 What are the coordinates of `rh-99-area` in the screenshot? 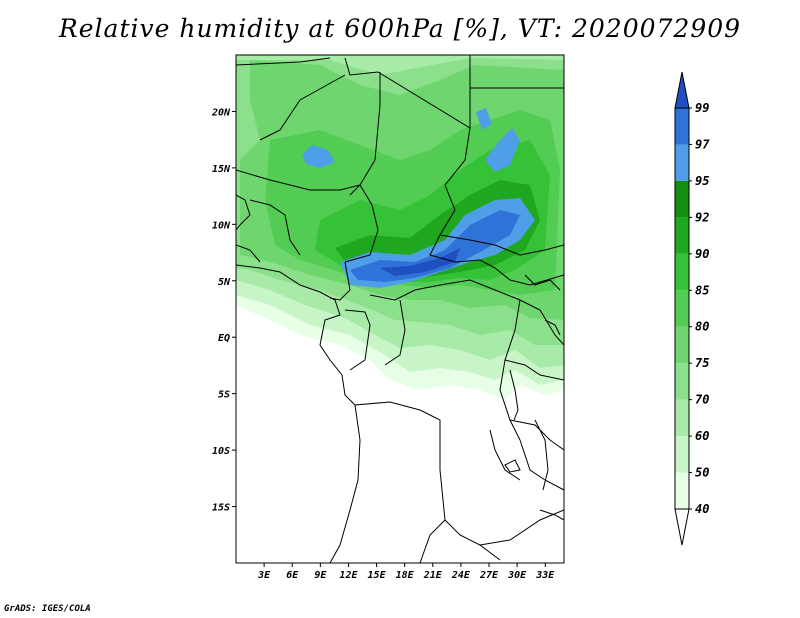 It's located at (420, 262).